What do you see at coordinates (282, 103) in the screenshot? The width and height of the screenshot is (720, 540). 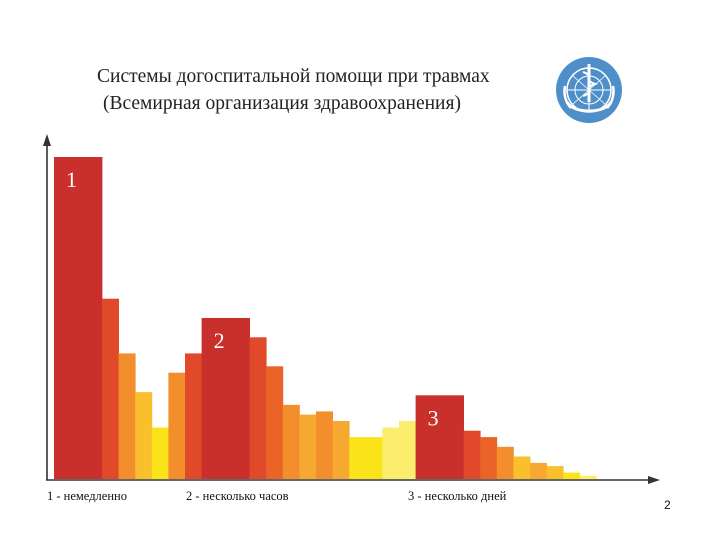 I see `title-line-2: (Всемирная организация здравоохранения)` at bounding box center [282, 103].